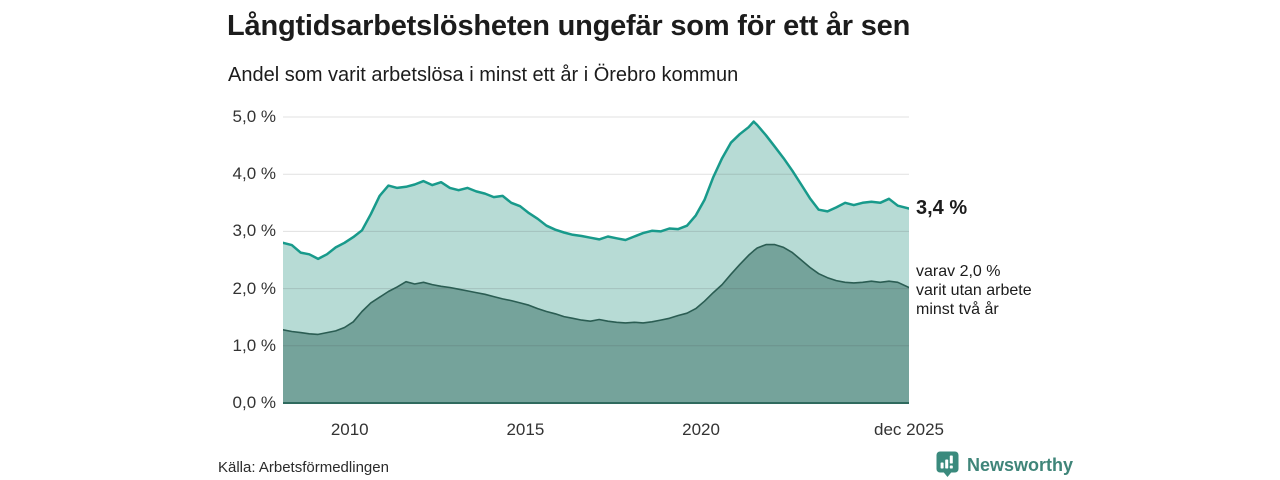  I want to click on newsworthy-logo: Newsworthy, so click(1004, 464).